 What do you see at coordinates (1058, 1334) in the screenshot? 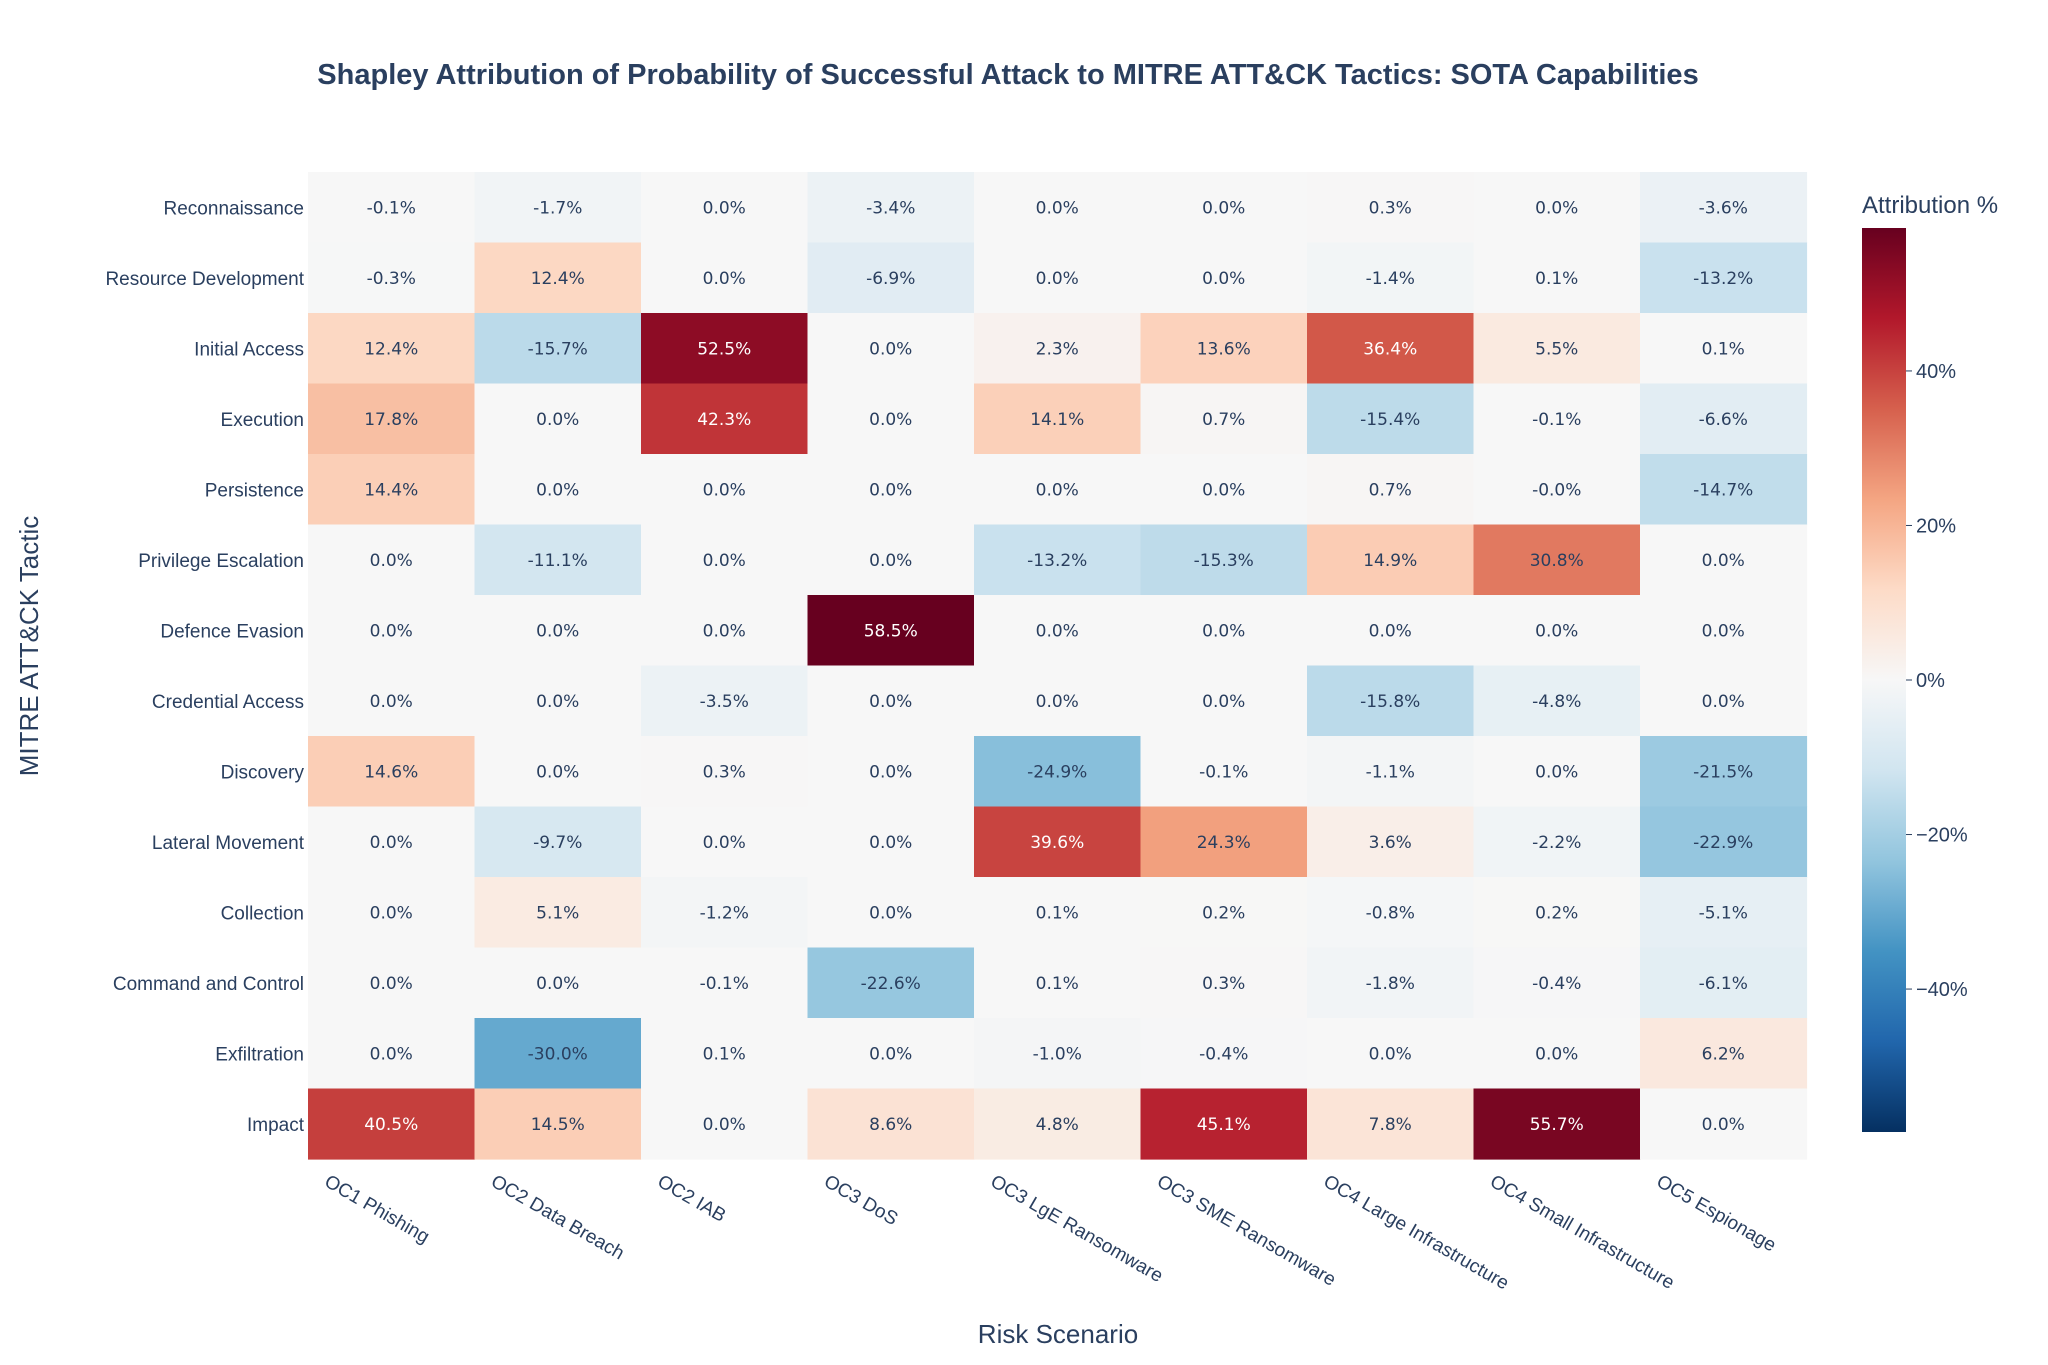
I see `x-axis-title: Risk Scenario` at bounding box center [1058, 1334].